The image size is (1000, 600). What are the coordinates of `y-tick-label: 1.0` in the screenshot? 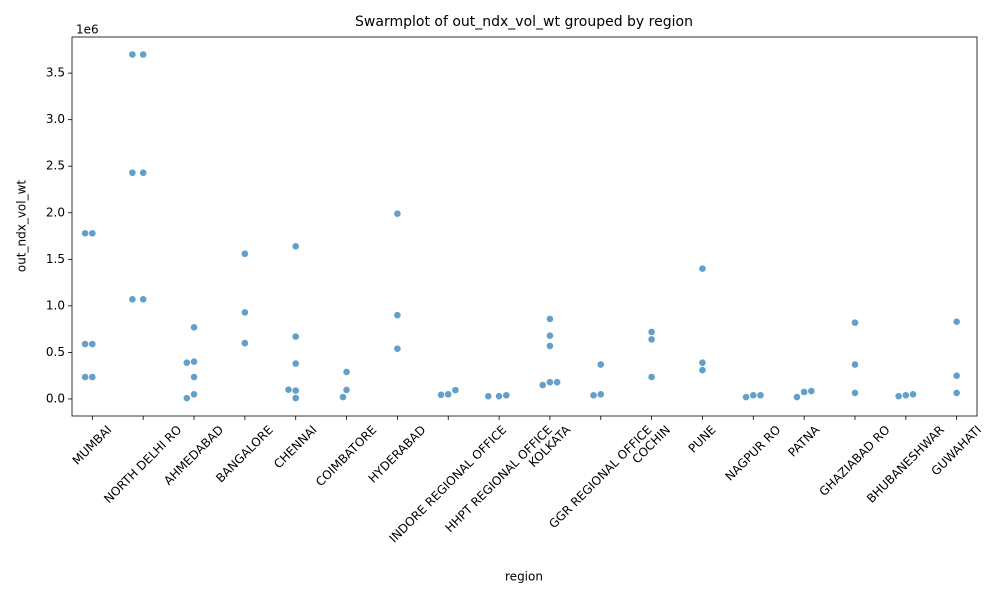 It's located at (55, 305).